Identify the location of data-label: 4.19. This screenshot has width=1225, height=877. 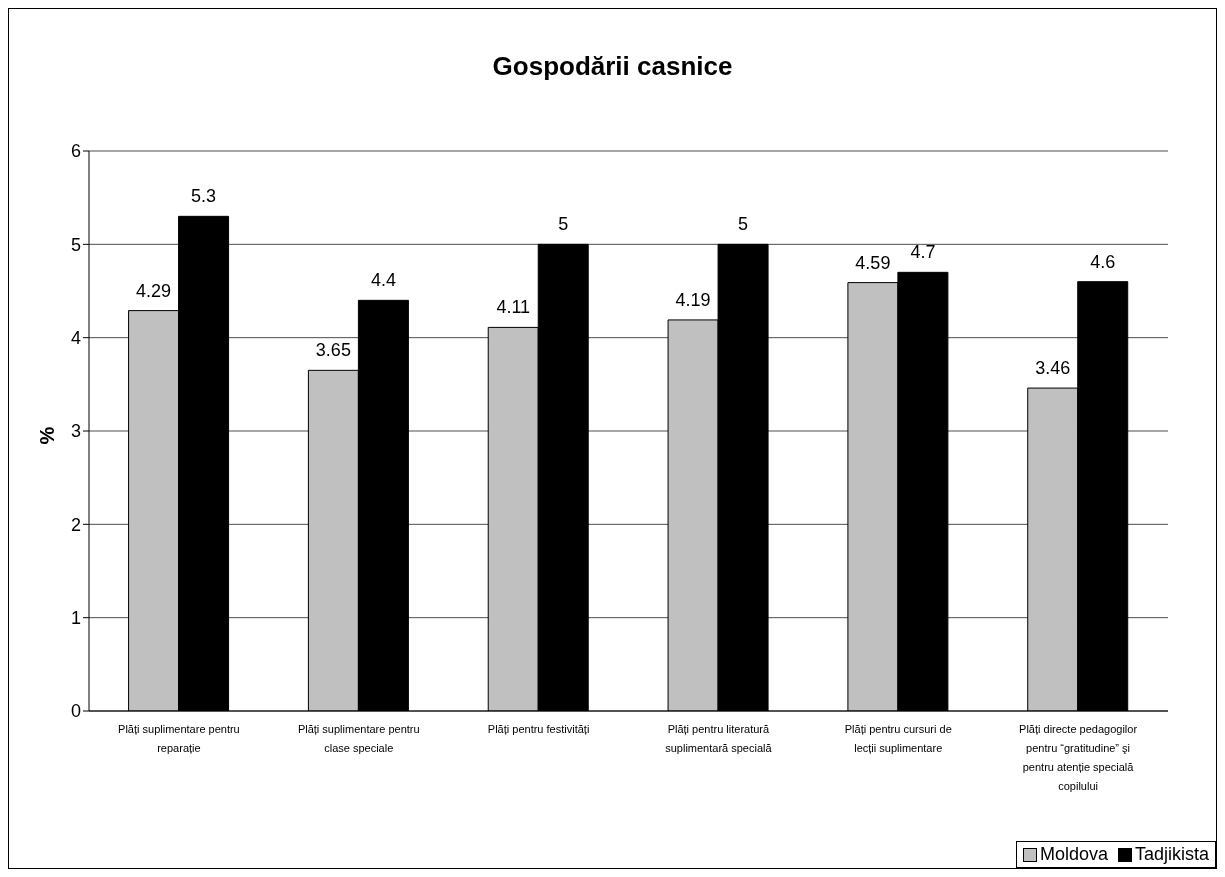
(693, 299).